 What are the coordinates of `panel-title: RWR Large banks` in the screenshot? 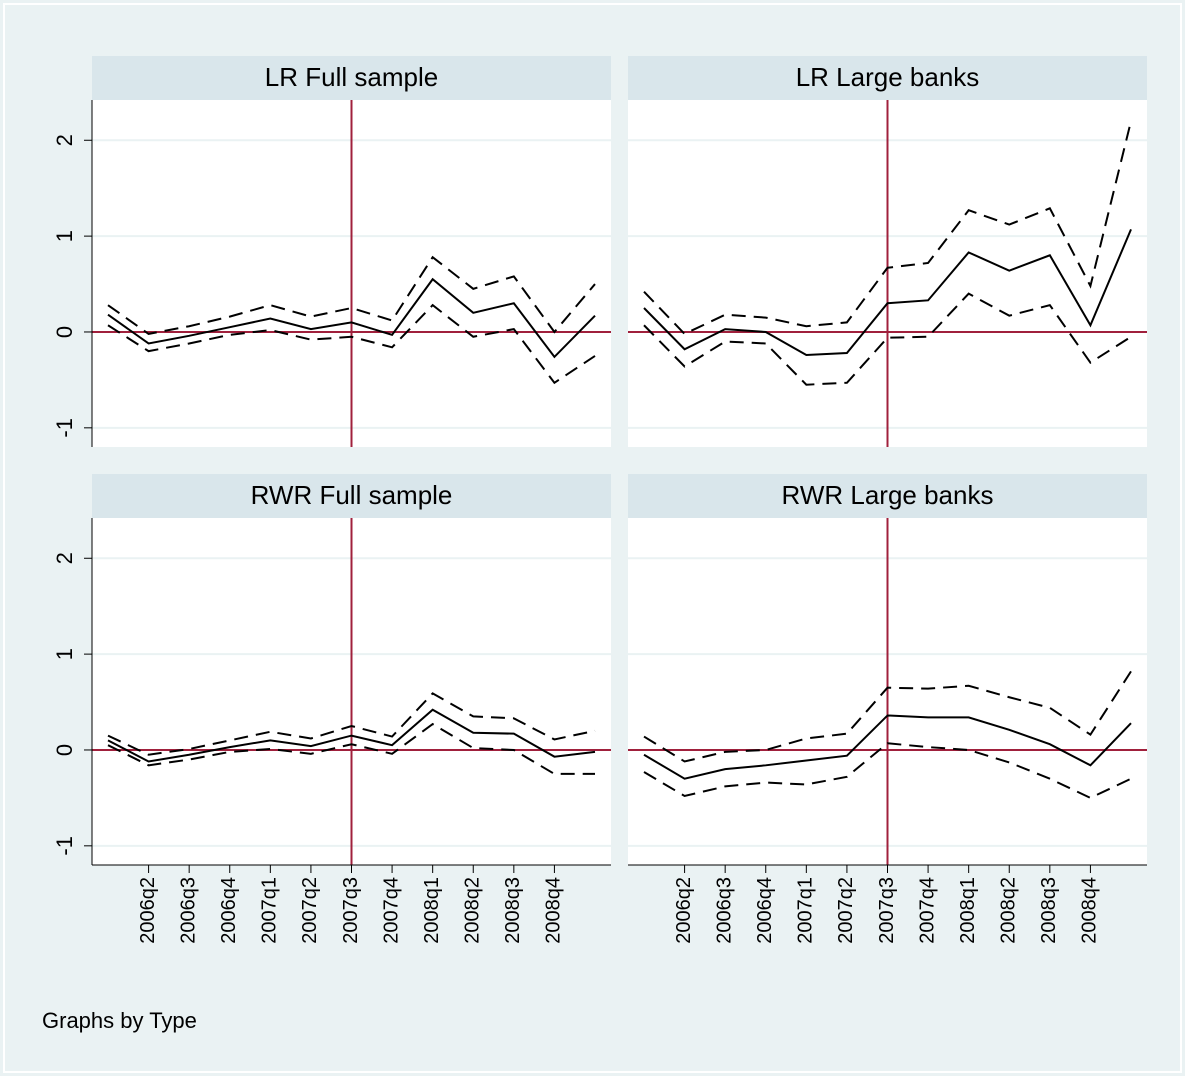 It's located at (888, 495).